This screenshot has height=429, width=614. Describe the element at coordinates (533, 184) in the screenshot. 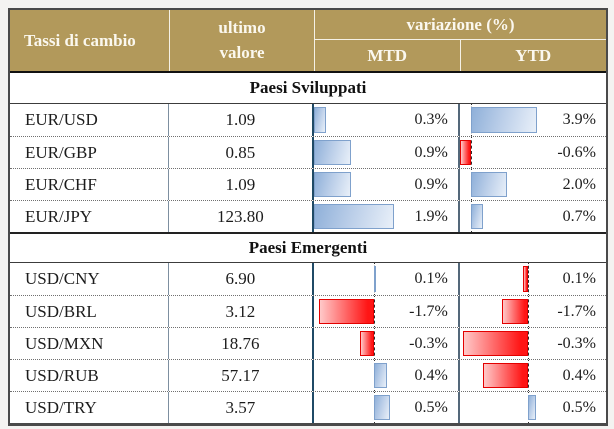

I see `ytd-bar-cell: 2.0%` at that location.